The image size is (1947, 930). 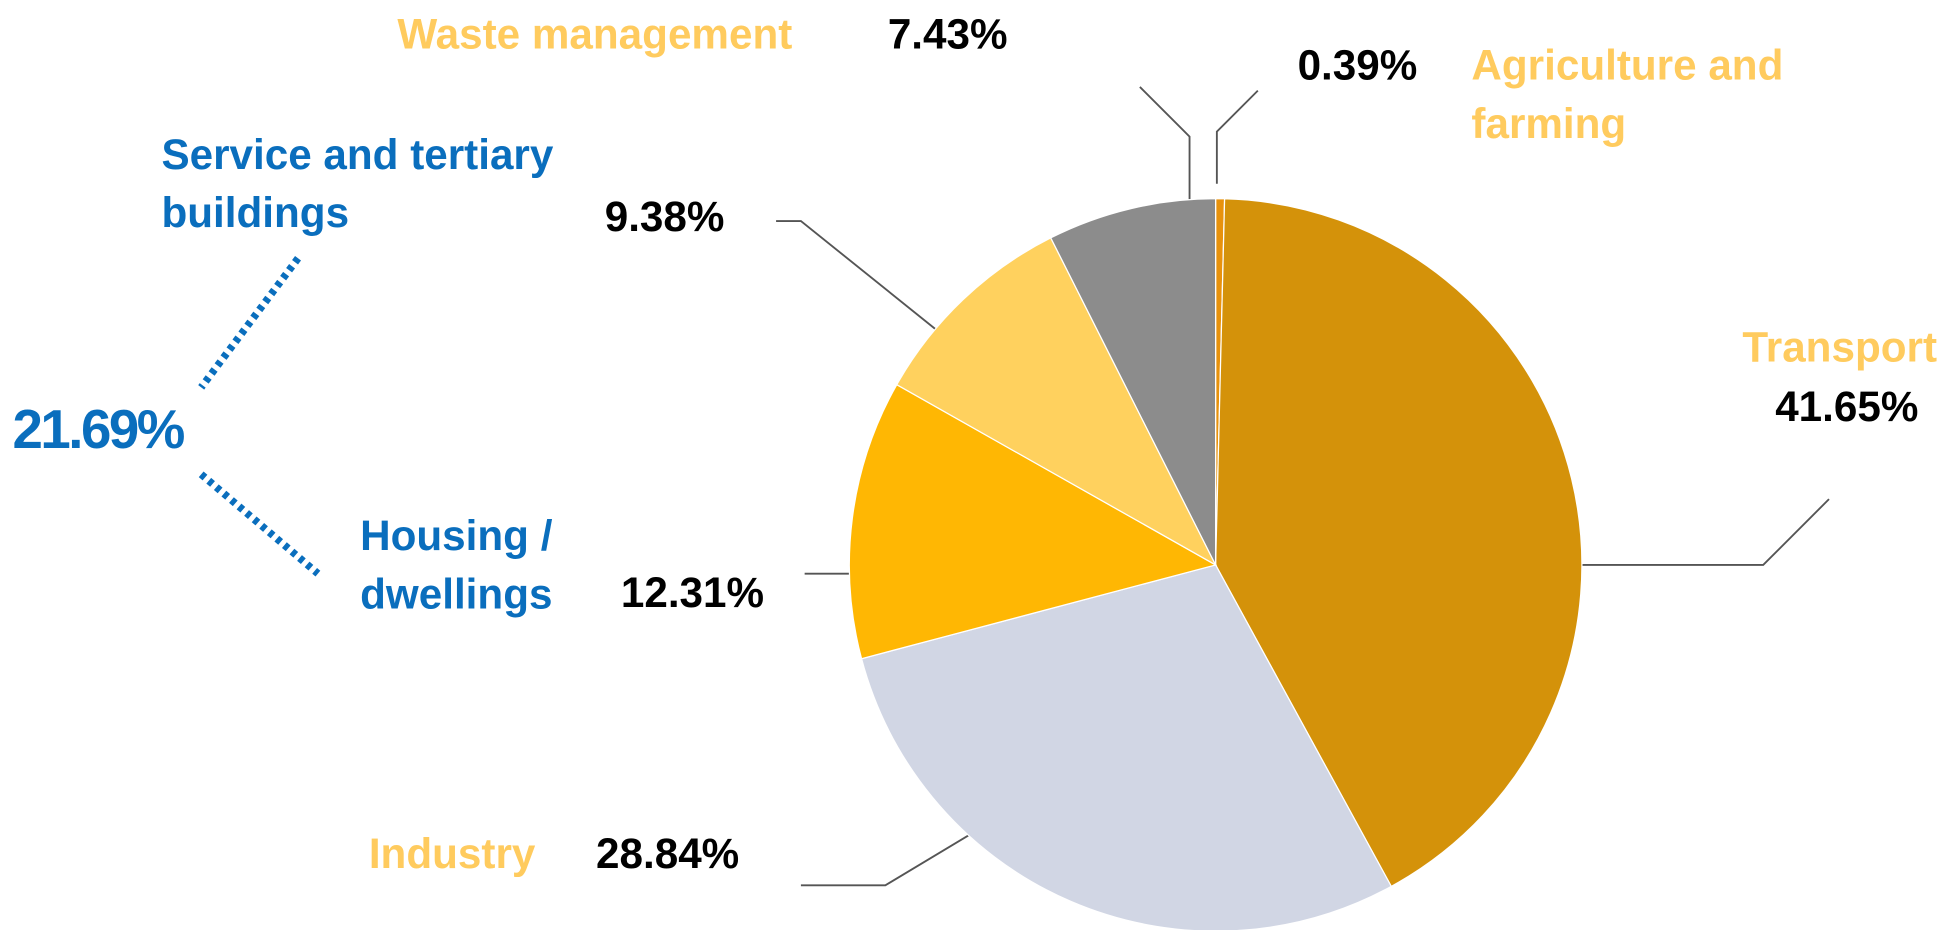 I want to click on category-label-box: Industry, so click(x=452, y=854).